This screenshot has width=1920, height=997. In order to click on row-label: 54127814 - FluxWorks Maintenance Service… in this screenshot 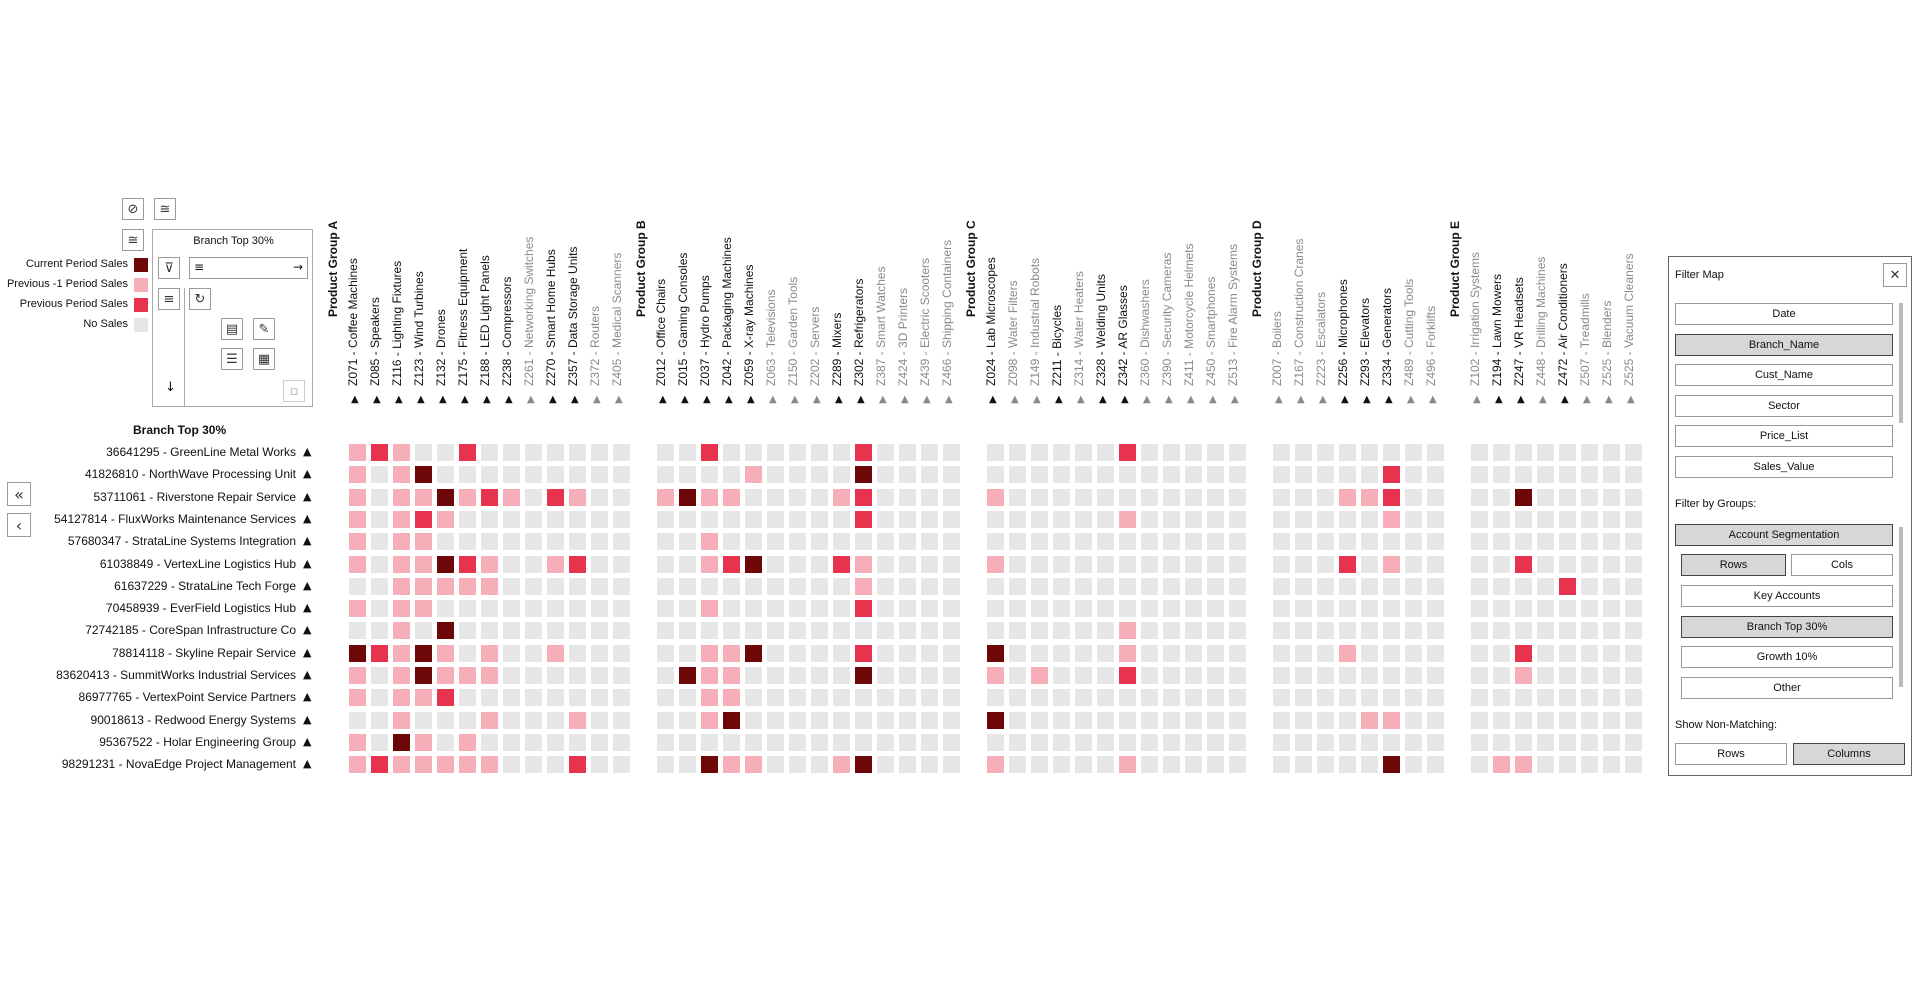, I will do `click(175, 518)`.